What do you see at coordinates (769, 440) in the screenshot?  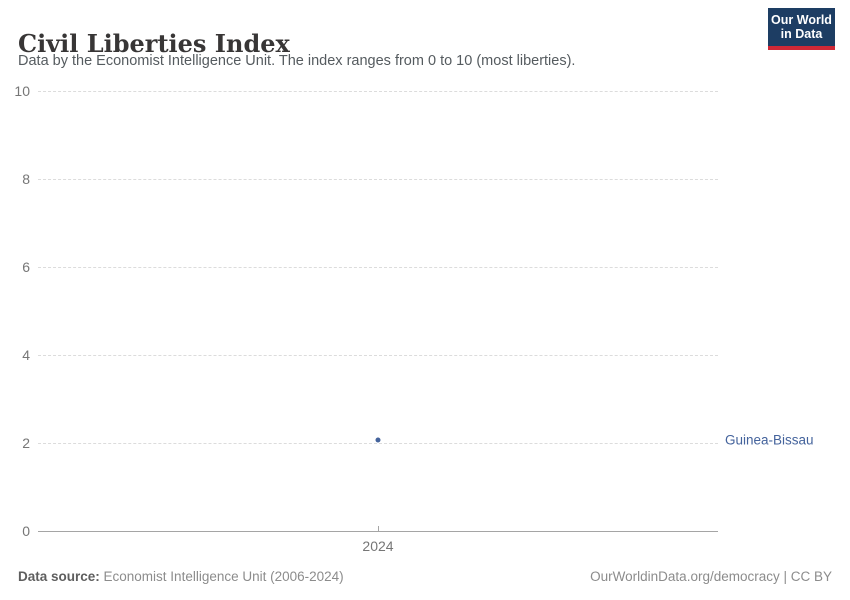 I see `series-entity-label: Guinea-Bissau` at bounding box center [769, 440].